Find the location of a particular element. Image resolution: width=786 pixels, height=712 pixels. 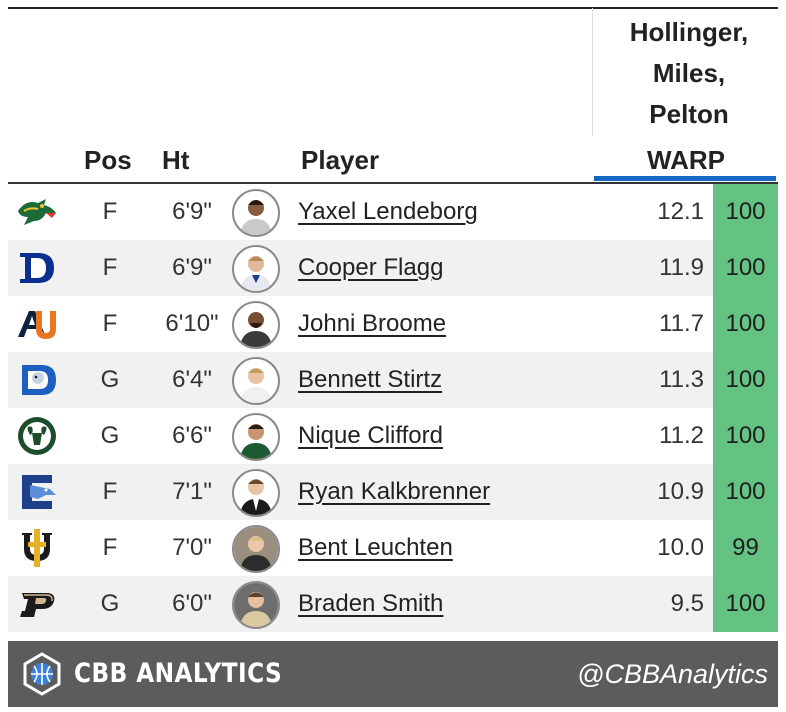

group-title-line: Pelton is located at coordinates (689, 114).